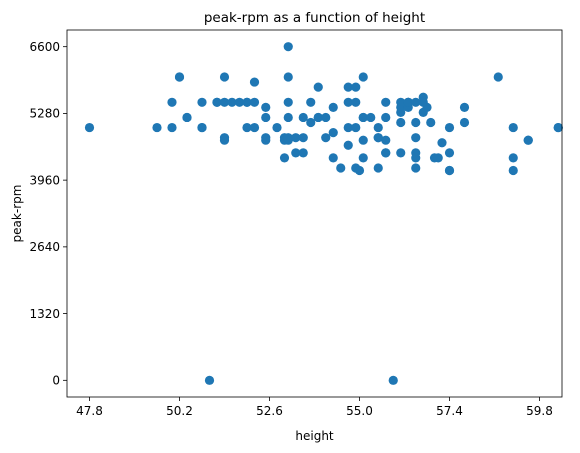 The height and width of the screenshot is (453, 580). Describe the element at coordinates (449, 411) in the screenshot. I see `x-tick-label: 57.4` at that location.